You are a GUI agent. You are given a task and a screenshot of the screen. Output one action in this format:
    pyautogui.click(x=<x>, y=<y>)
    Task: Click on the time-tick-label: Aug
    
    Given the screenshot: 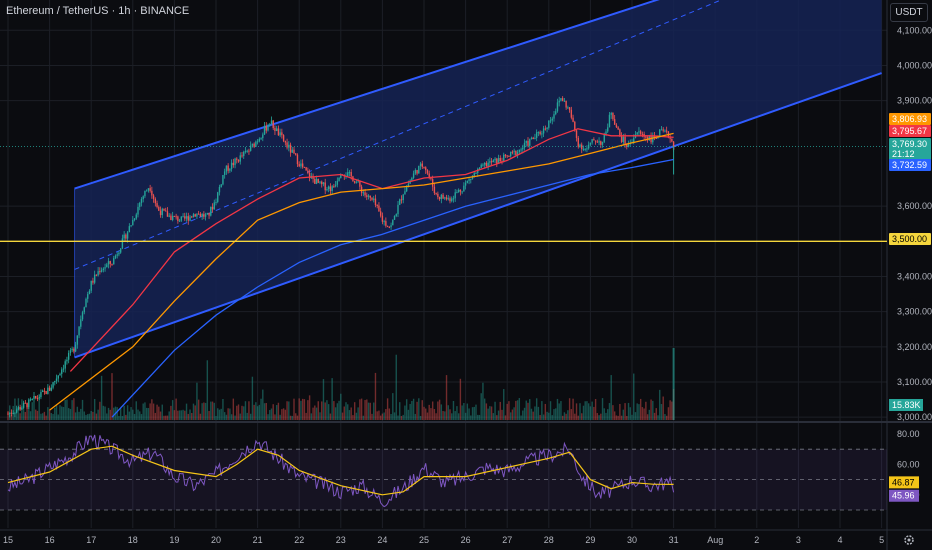 What is the action you would take?
    pyautogui.click(x=715, y=540)
    